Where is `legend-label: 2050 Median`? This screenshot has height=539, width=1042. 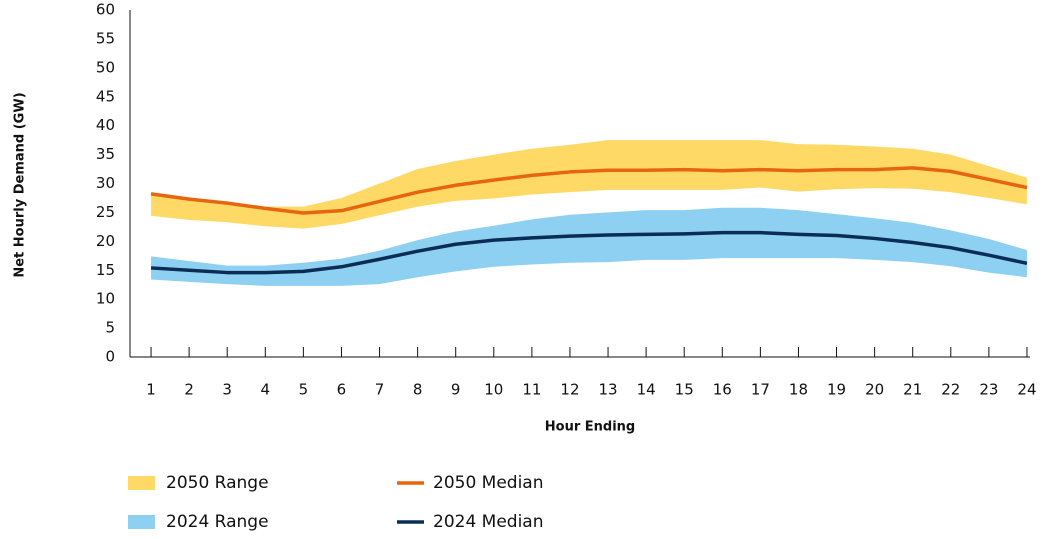
legend-label: 2050 Median is located at coordinates (488, 483).